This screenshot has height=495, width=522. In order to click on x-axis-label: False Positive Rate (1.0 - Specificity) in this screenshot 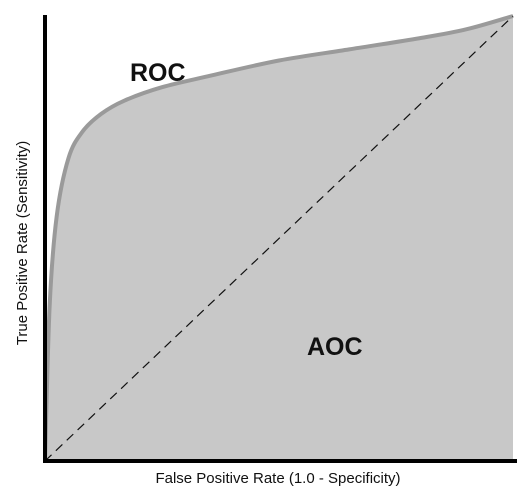, I will do `click(277, 478)`.